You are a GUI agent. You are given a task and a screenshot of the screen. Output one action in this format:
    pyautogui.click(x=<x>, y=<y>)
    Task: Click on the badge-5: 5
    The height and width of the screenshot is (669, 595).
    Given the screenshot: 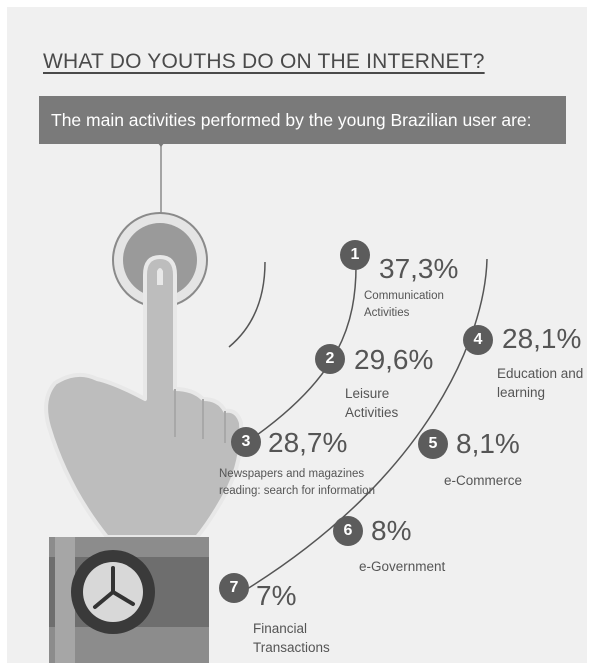 What is the action you would take?
    pyautogui.click(x=433, y=444)
    